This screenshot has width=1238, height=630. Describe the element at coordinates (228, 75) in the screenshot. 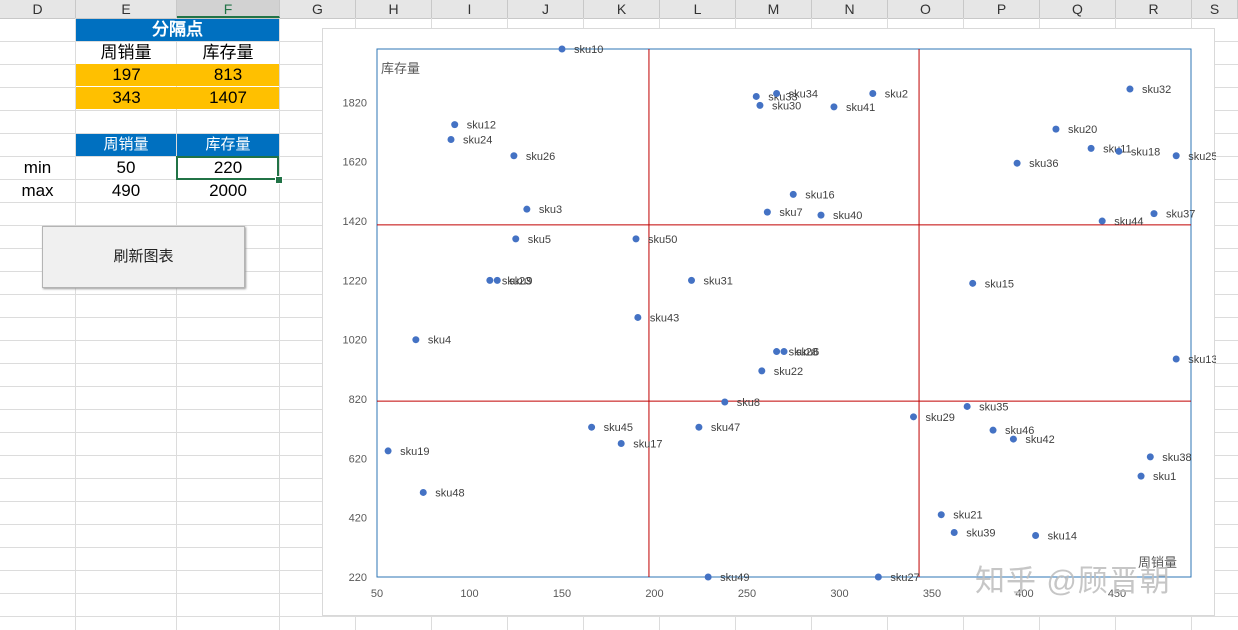

I see `separator-stock-1: 813` at that location.